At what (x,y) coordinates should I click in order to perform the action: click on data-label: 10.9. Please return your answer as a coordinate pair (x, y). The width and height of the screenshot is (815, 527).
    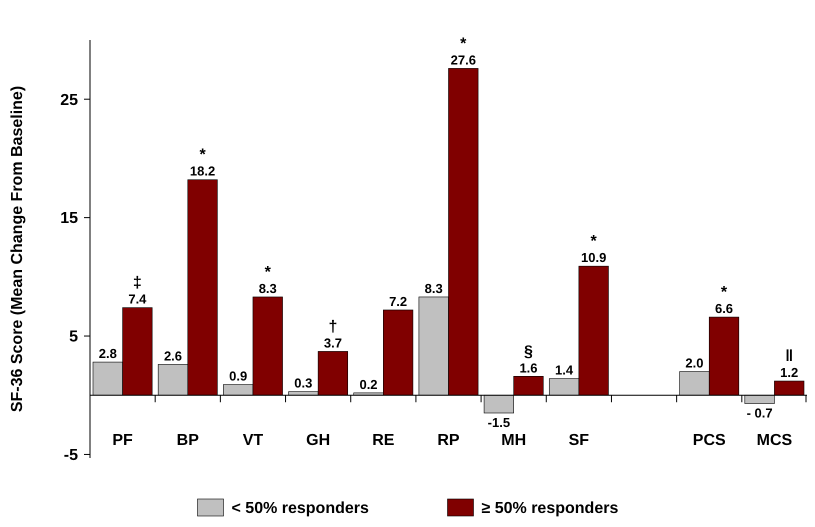
    Looking at the image, I should click on (593, 258).